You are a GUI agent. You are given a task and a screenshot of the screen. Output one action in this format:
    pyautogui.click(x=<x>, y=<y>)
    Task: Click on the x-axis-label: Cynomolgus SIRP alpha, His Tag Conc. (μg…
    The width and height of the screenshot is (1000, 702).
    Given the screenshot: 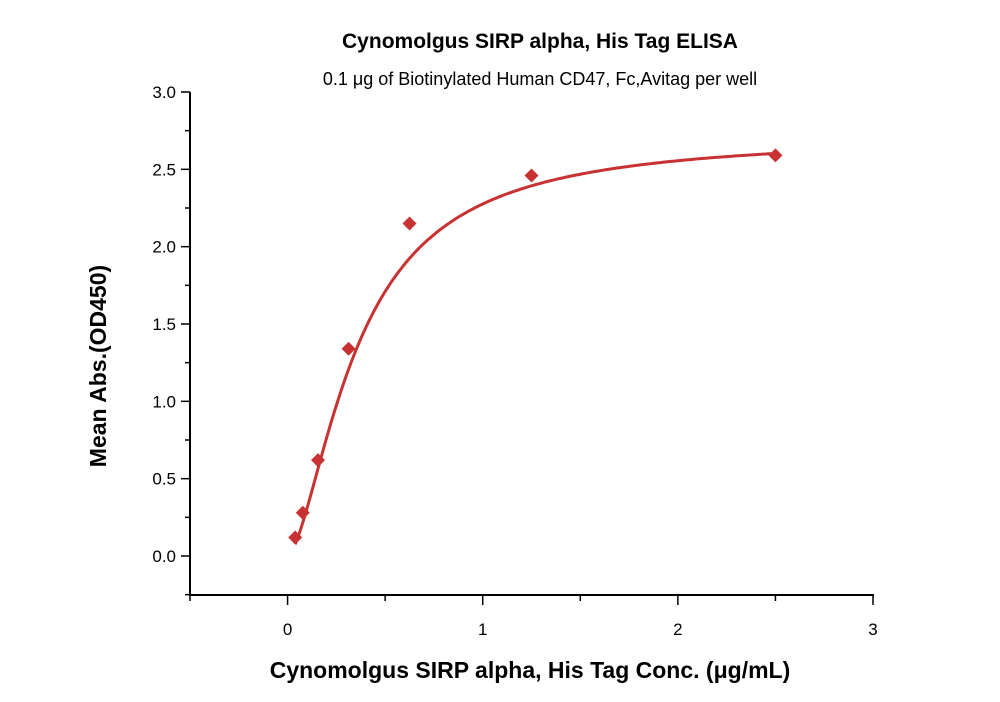 What is the action you would take?
    pyautogui.click(x=530, y=670)
    